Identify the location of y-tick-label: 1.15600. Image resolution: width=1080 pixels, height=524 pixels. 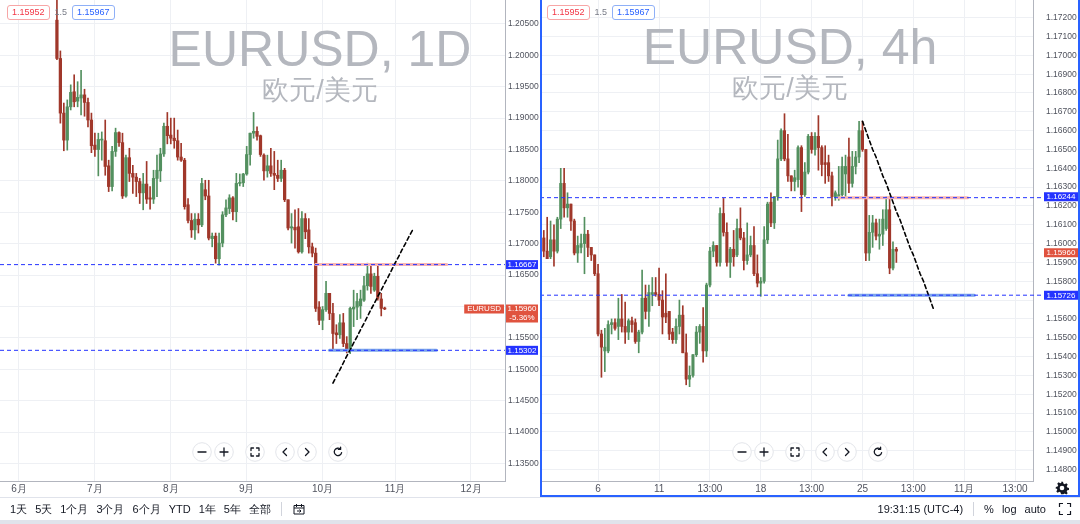
(1061, 318).